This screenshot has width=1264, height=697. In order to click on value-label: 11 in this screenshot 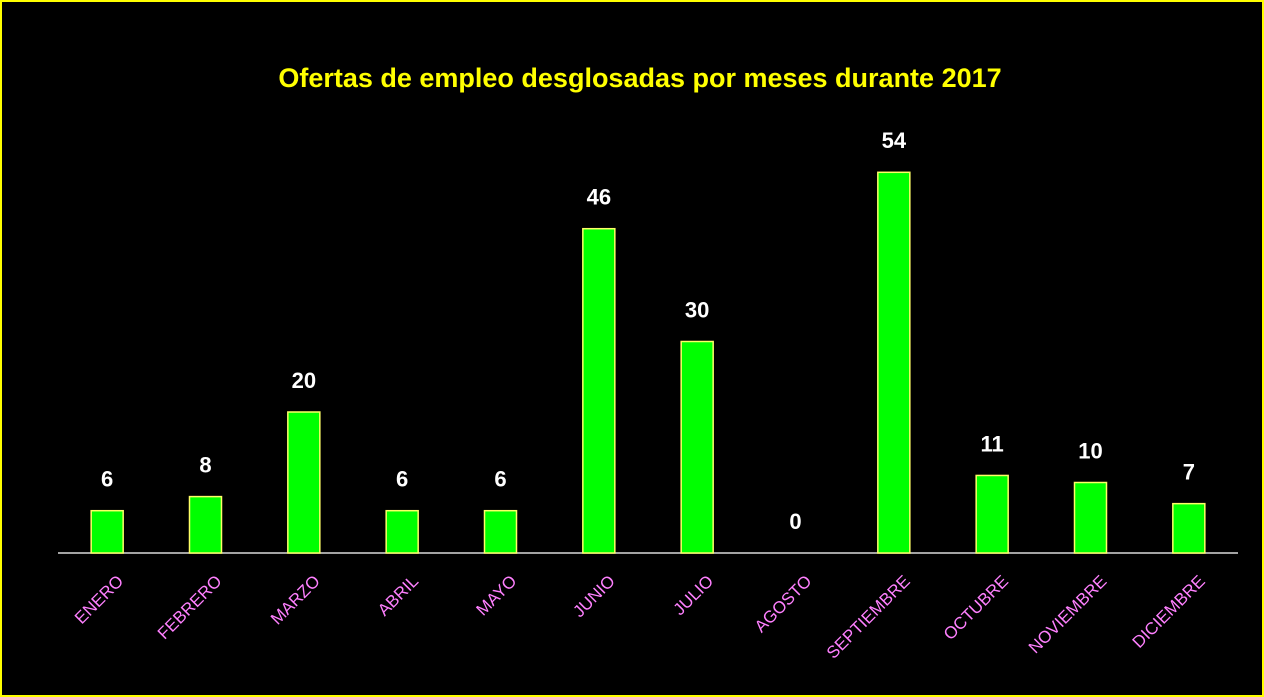, I will do `click(992, 443)`.